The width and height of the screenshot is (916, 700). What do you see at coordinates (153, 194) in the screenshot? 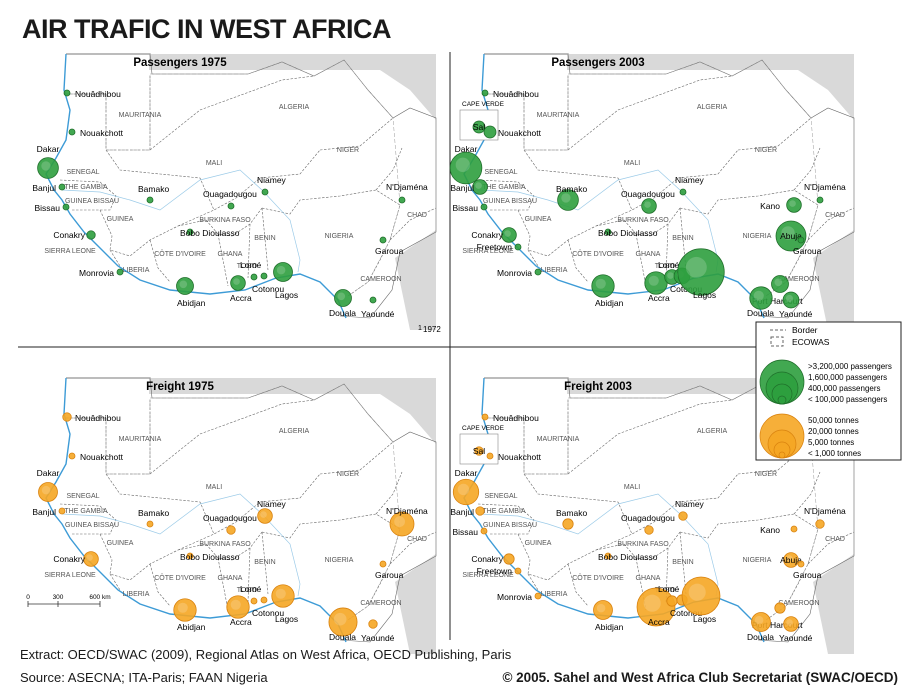
I see `city-marker: Bamako` at bounding box center [153, 194].